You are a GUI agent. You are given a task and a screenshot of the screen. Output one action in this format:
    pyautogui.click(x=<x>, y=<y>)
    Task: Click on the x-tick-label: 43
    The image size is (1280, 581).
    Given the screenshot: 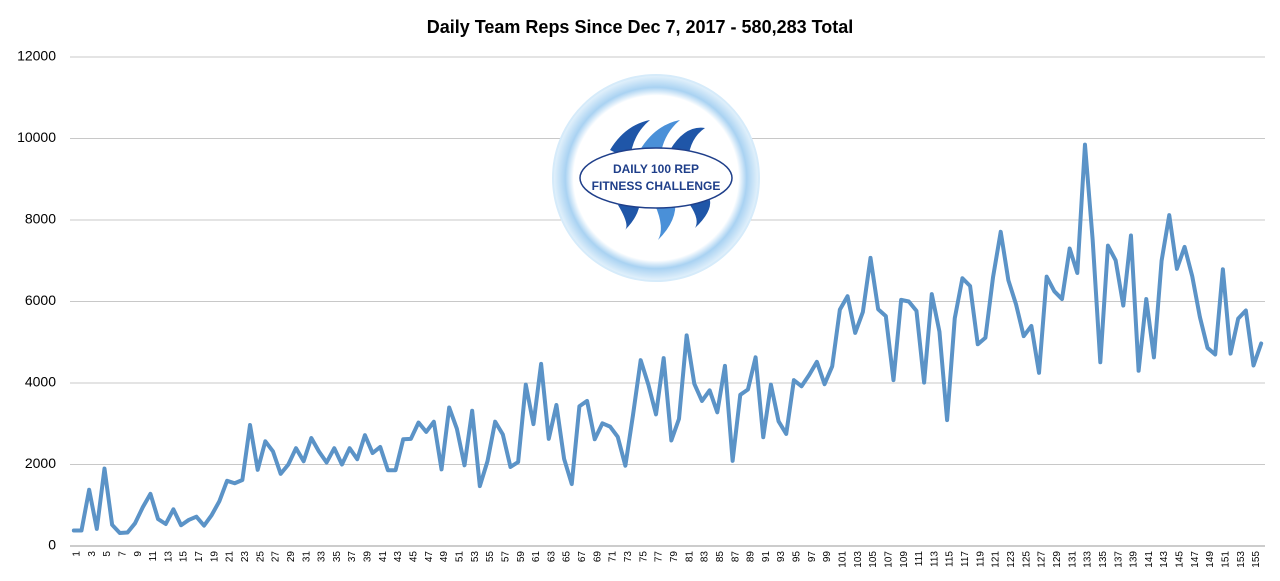 What is the action you would take?
    pyautogui.click(x=398, y=557)
    